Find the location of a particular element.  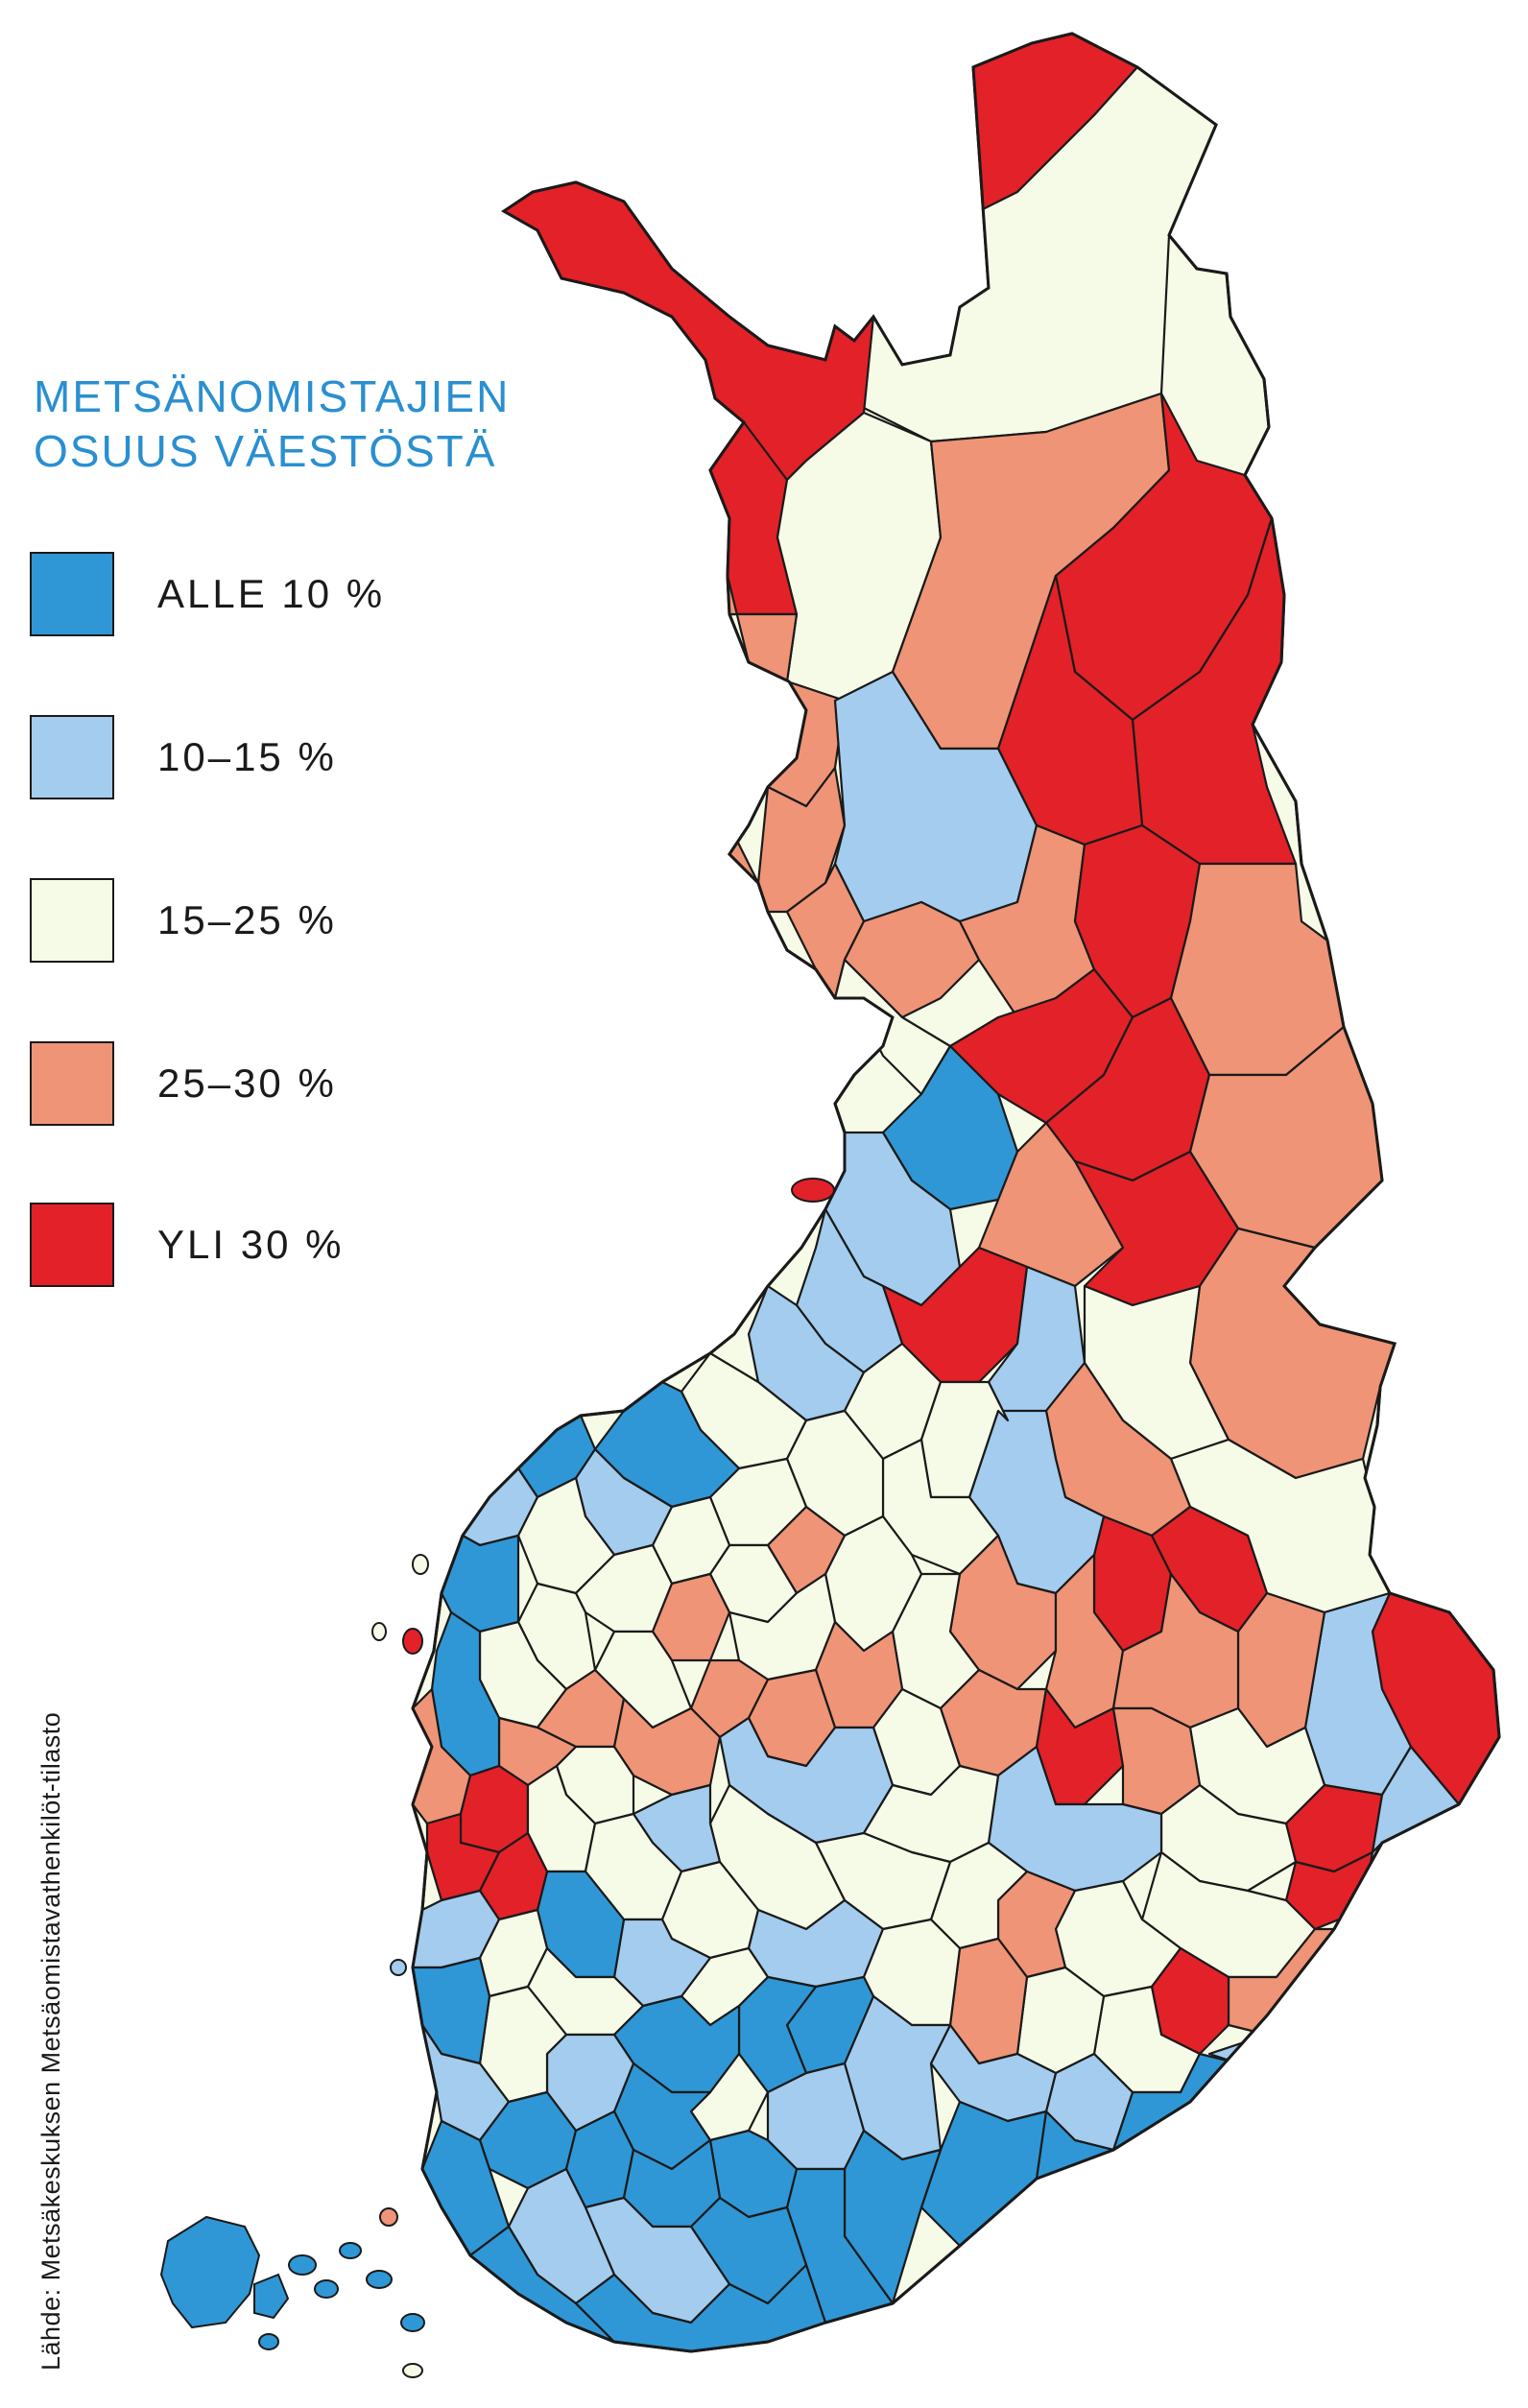

legend-label: 10–15 % is located at coordinates (247, 756).